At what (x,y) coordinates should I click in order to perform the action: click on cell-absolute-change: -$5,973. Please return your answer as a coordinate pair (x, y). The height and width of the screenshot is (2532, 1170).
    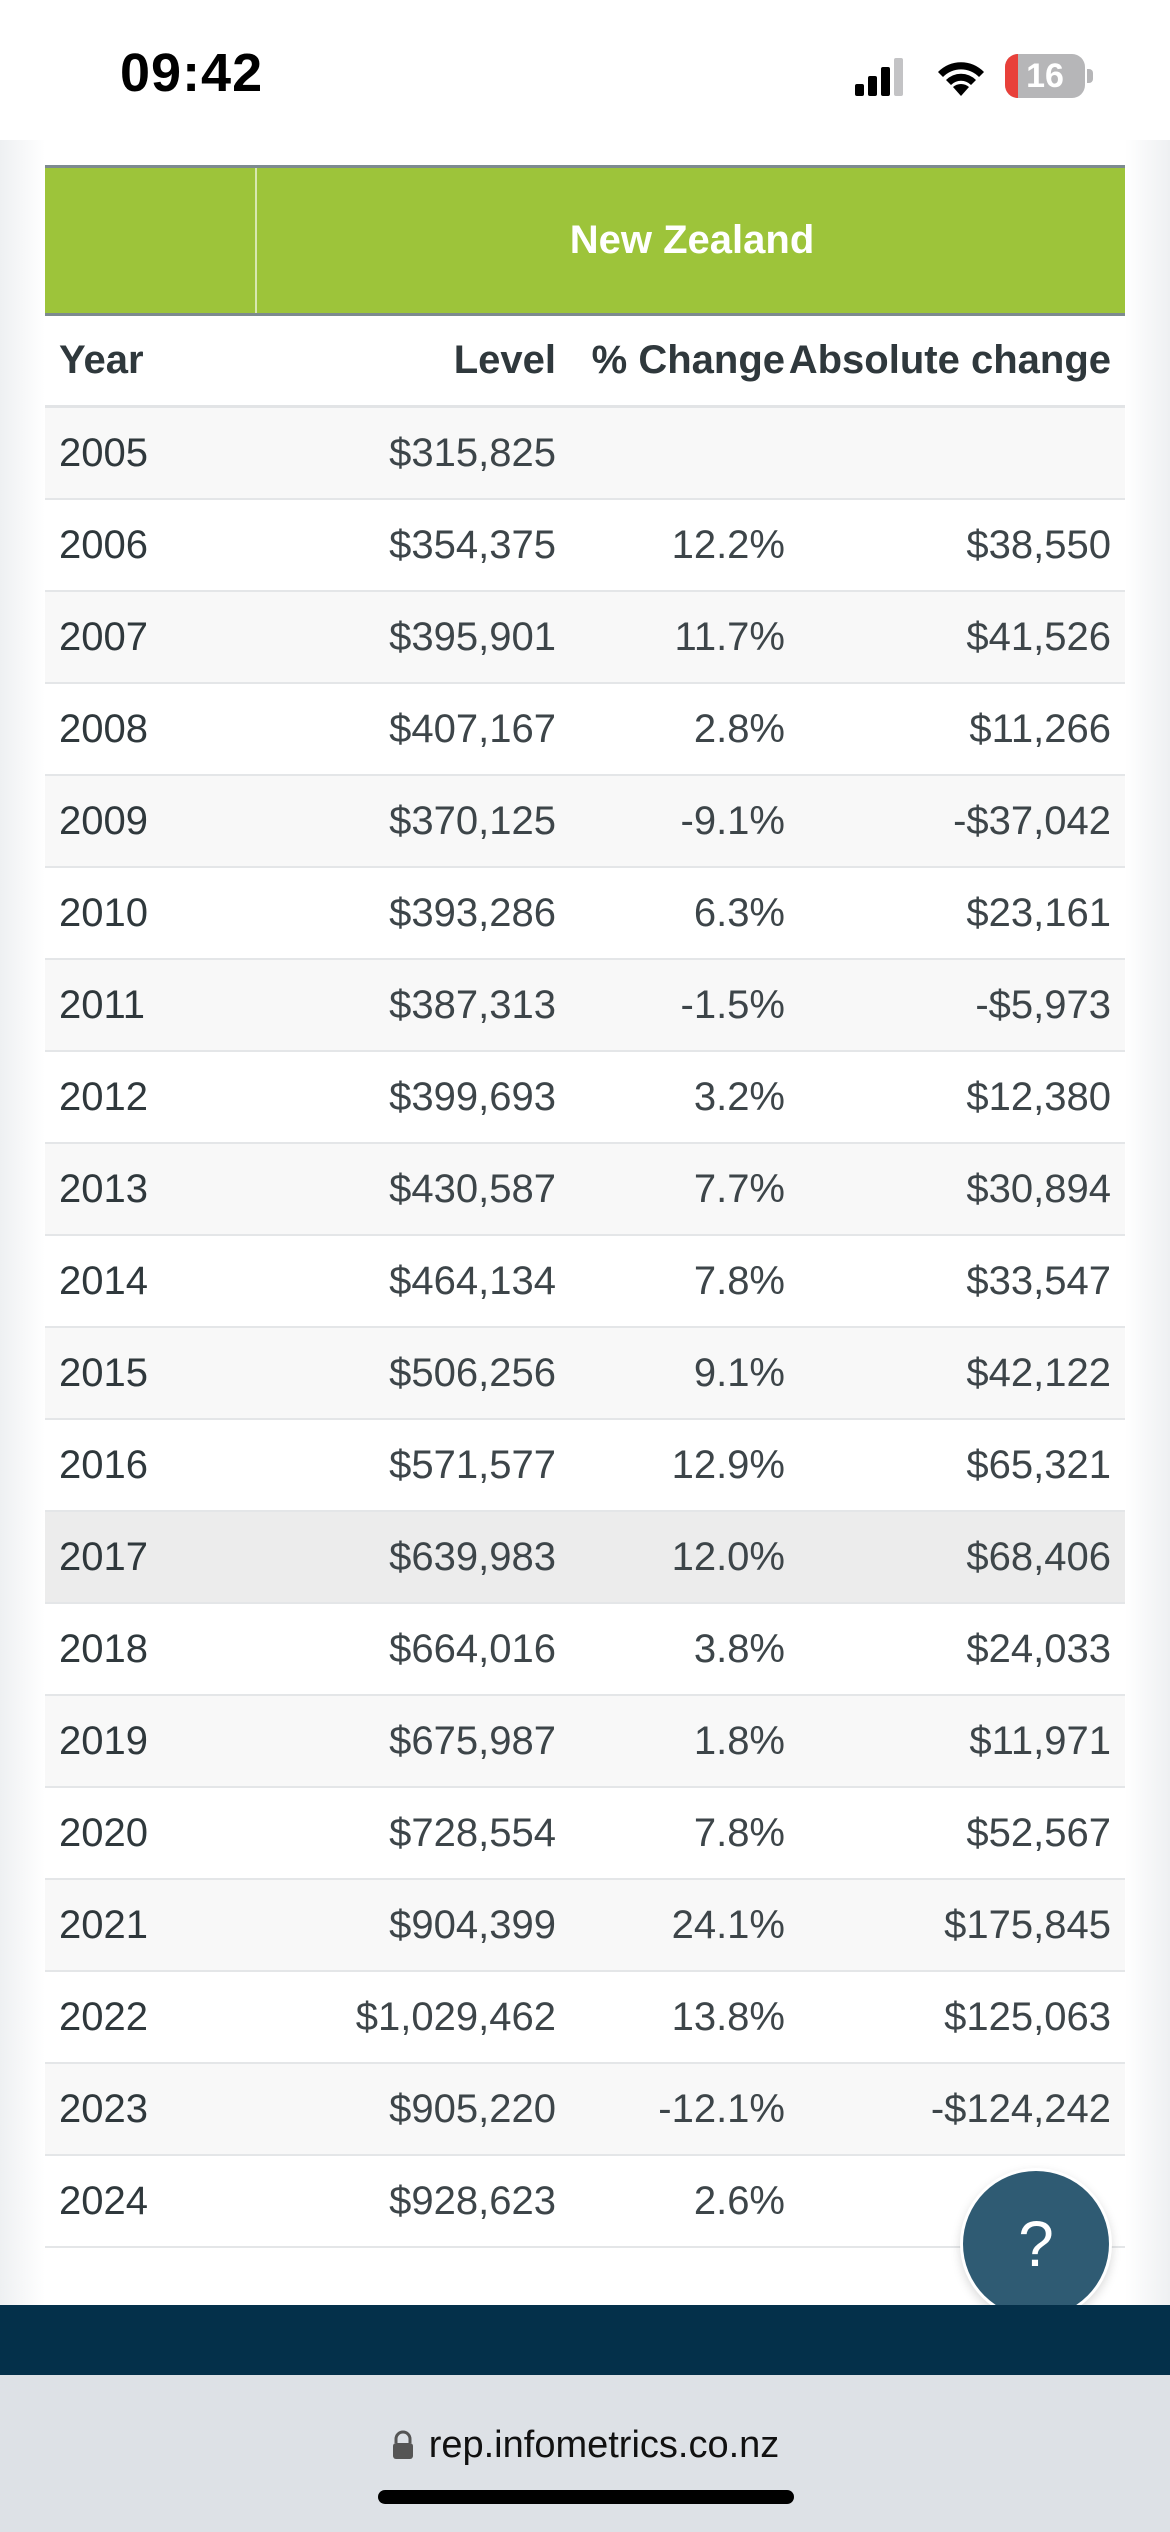
    Looking at the image, I should click on (1043, 1004).